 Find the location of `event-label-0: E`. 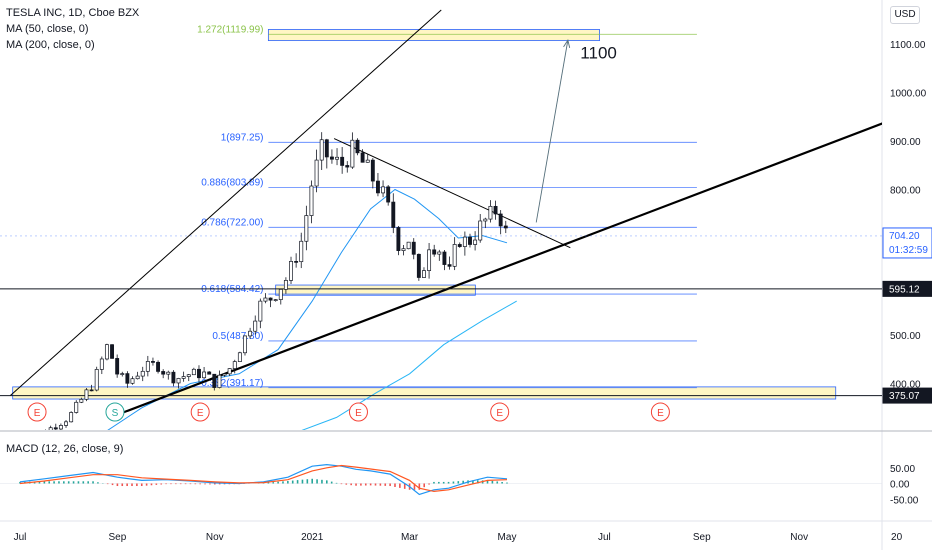

event-label-0: E is located at coordinates (37, 413).